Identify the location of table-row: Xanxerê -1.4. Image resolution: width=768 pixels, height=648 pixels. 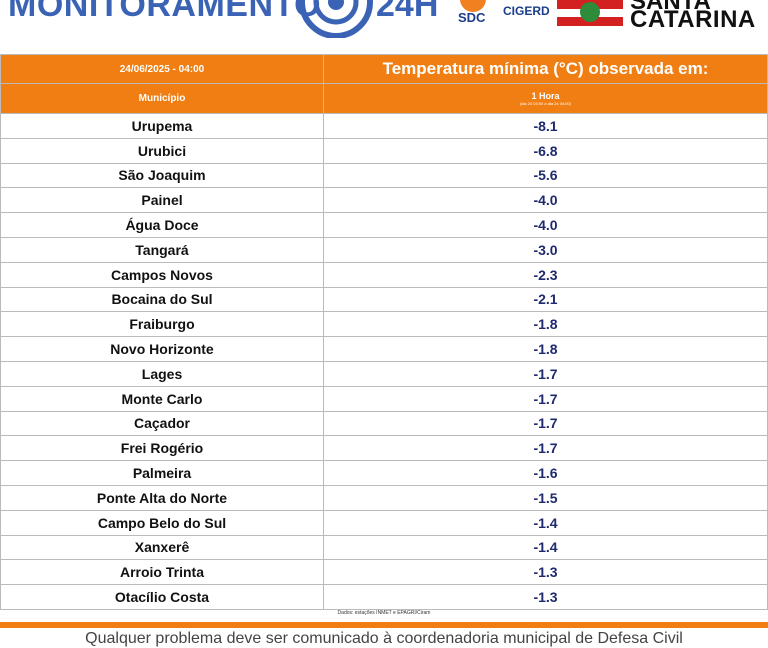
(384, 547).